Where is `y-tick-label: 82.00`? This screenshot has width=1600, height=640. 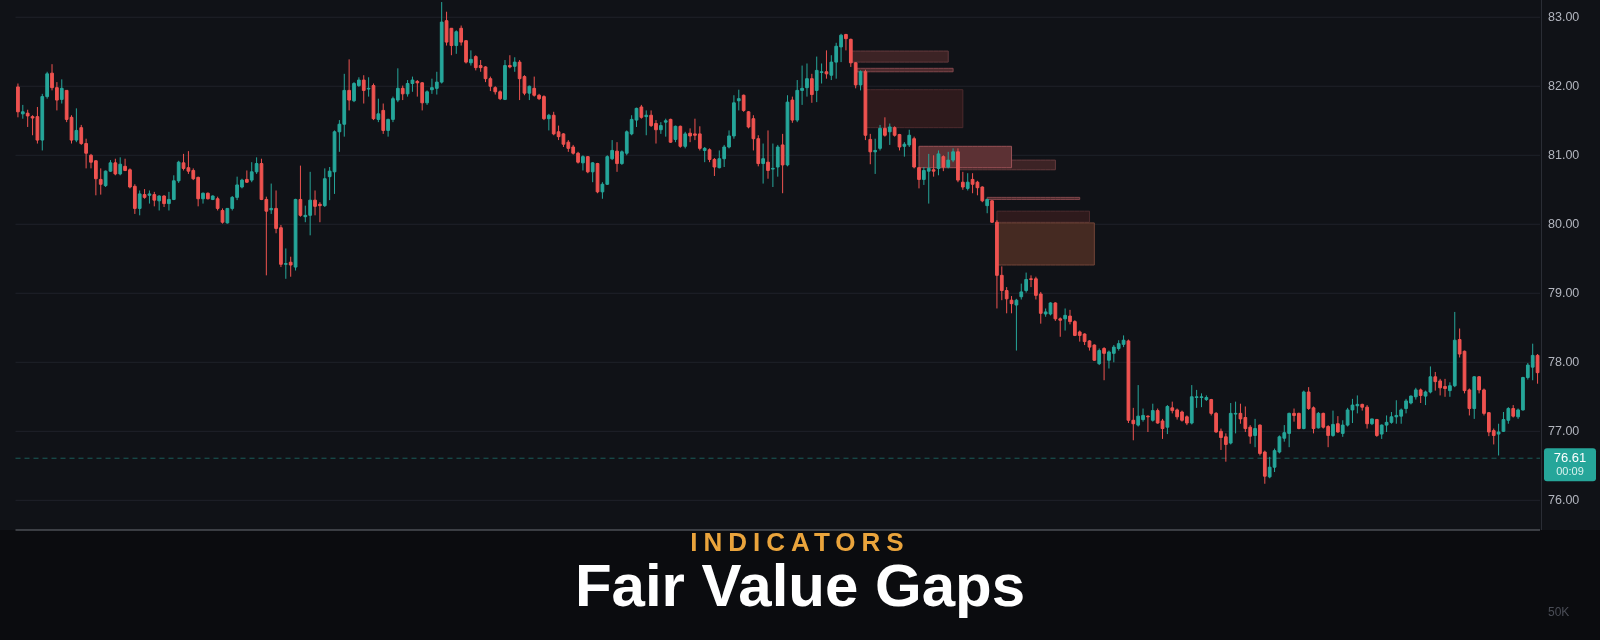
y-tick-label: 82.00 is located at coordinates (1564, 86).